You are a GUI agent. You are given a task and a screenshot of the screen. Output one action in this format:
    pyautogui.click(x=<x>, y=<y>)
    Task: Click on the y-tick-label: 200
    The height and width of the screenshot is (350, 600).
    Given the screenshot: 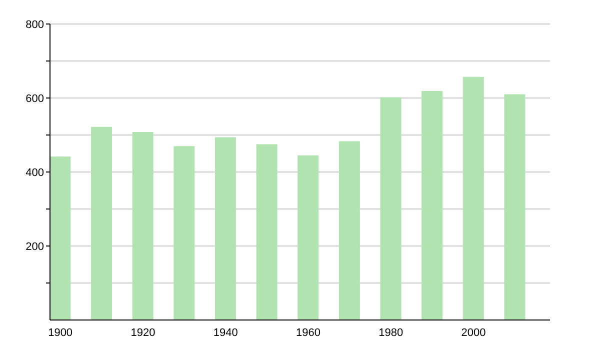 What is the action you would take?
    pyautogui.click(x=35, y=246)
    